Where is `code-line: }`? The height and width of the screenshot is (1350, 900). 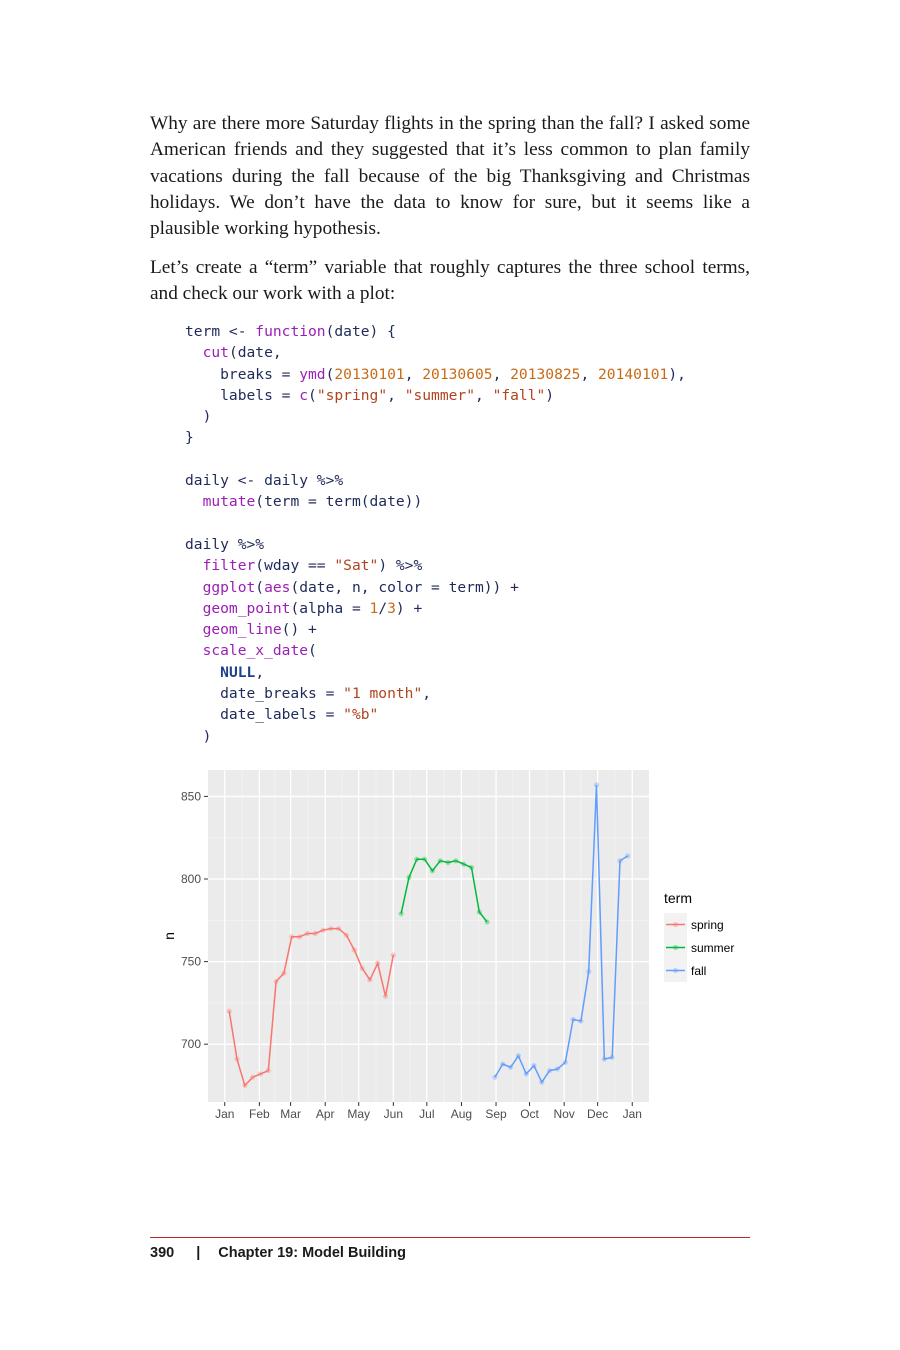
code-line: } is located at coordinates (189, 438).